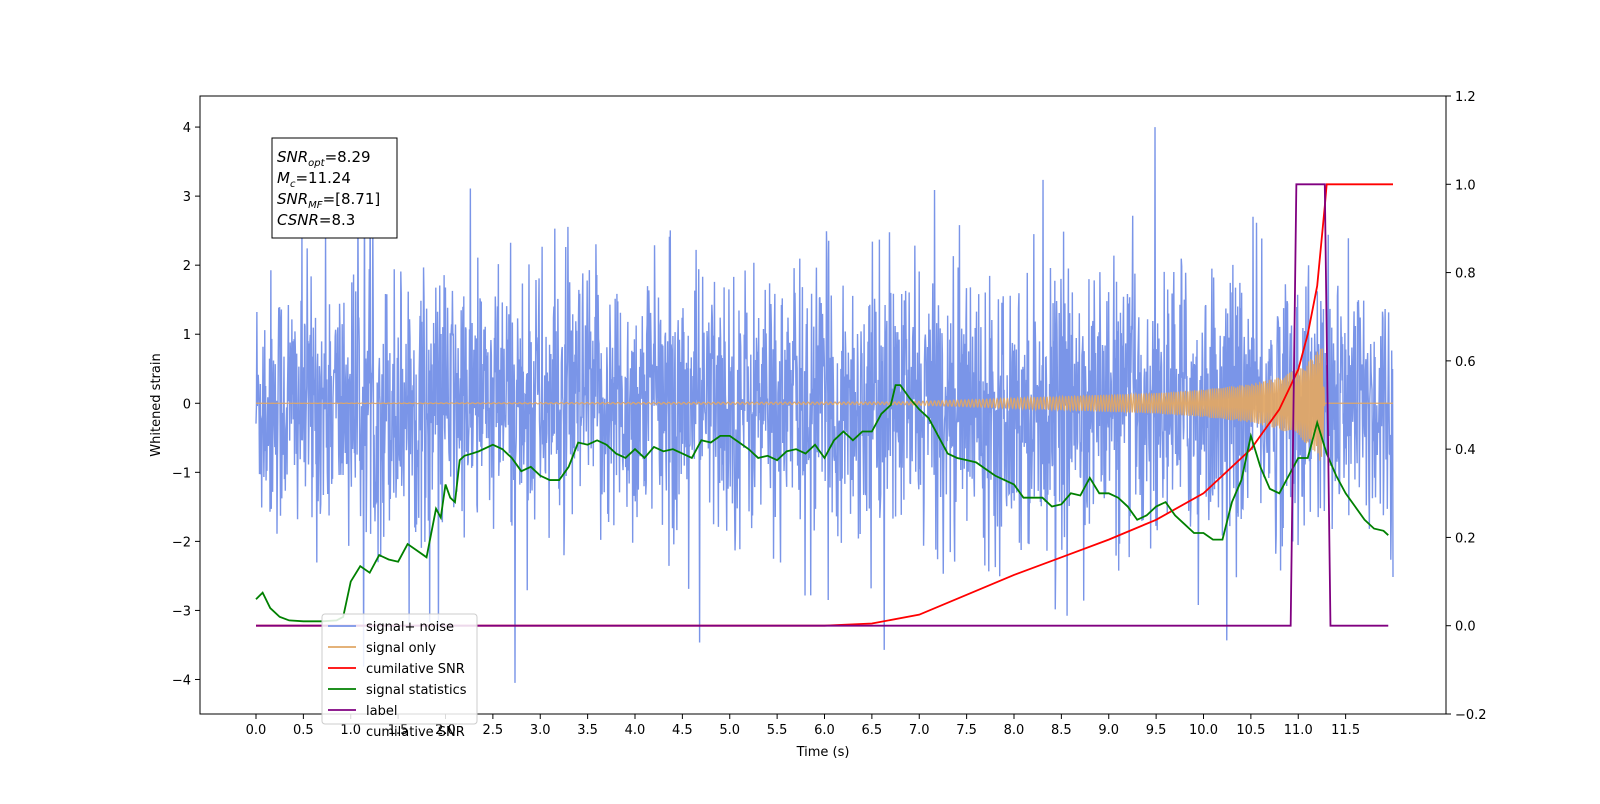 This screenshot has height=804, width=1600. What do you see at coordinates (1250, 730) in the screenshot?
I see `x-tick-label: 10.5` at bounding box center [1250, 730].